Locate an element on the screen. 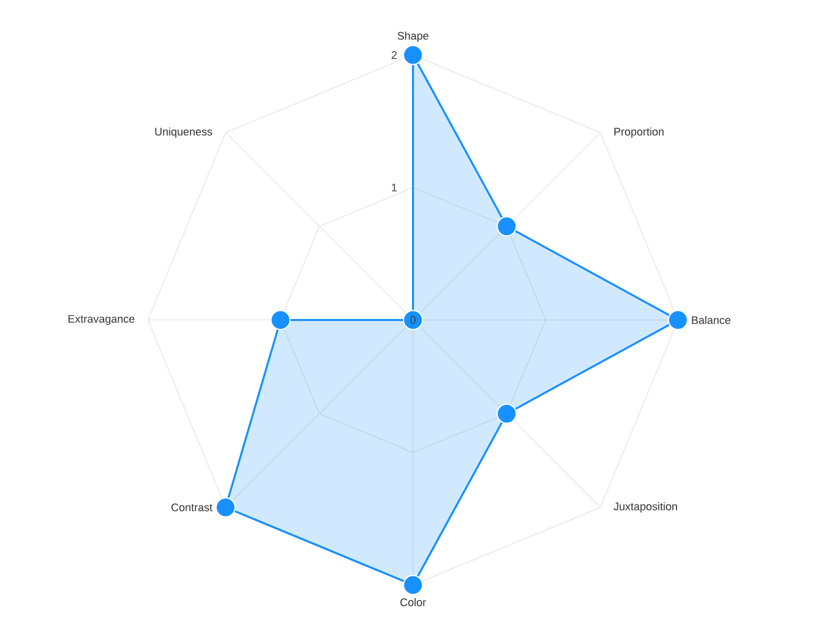  spoke-label: Uniqueness is located at coordinates (183, 132).